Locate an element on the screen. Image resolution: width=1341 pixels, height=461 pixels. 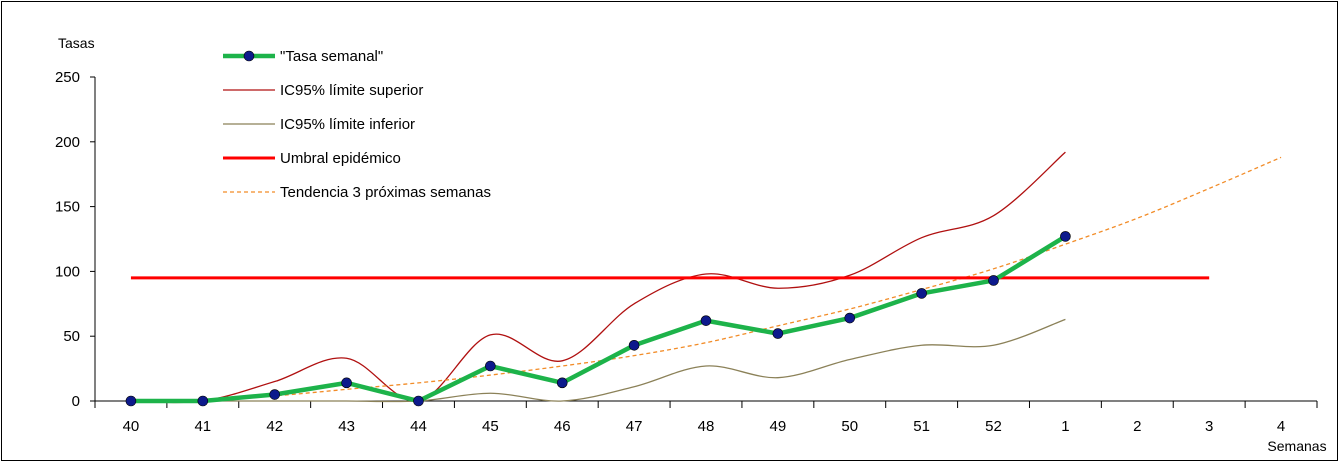
x-tick-label: 49 is located at coordinates (778, 426).